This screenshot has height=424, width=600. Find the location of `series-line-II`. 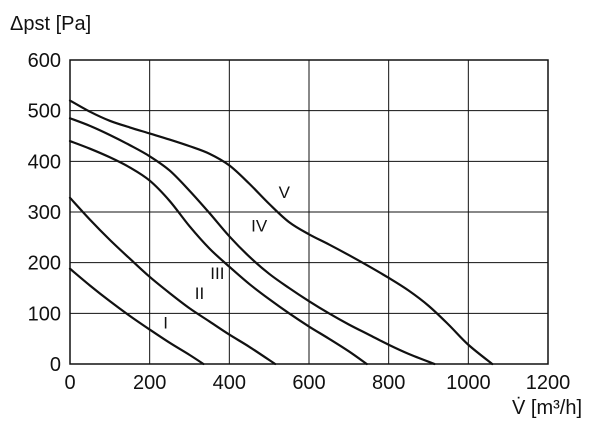

series-line-II is located at coordinates (172, 281).